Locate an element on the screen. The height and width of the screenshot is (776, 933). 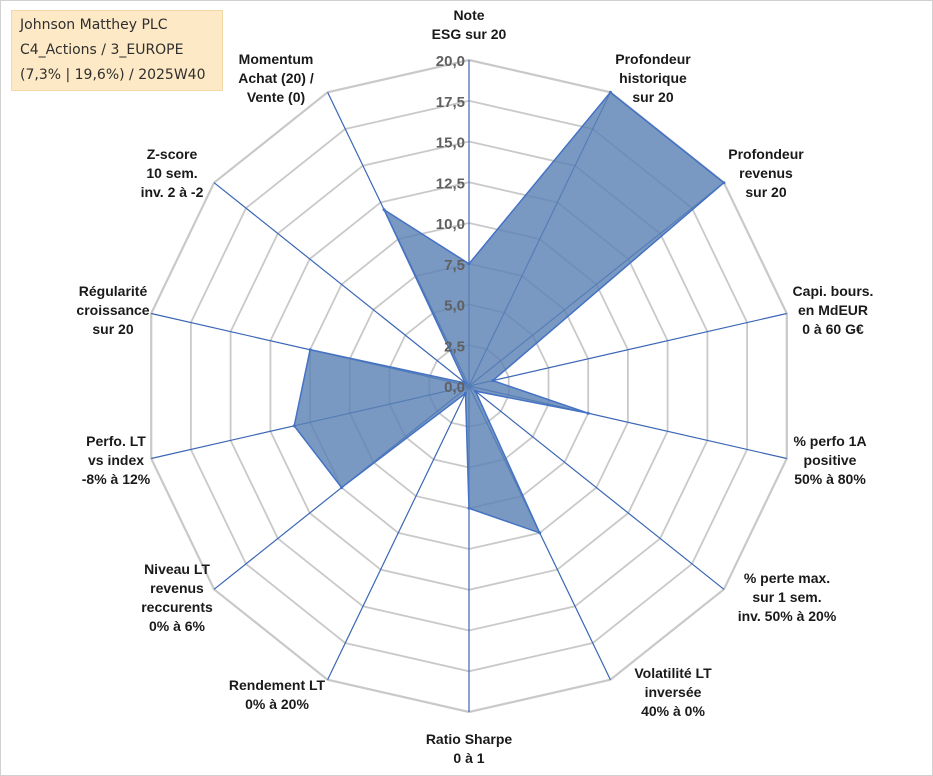
tick-label-7: 17,5 is located at coordinates (450, 102).